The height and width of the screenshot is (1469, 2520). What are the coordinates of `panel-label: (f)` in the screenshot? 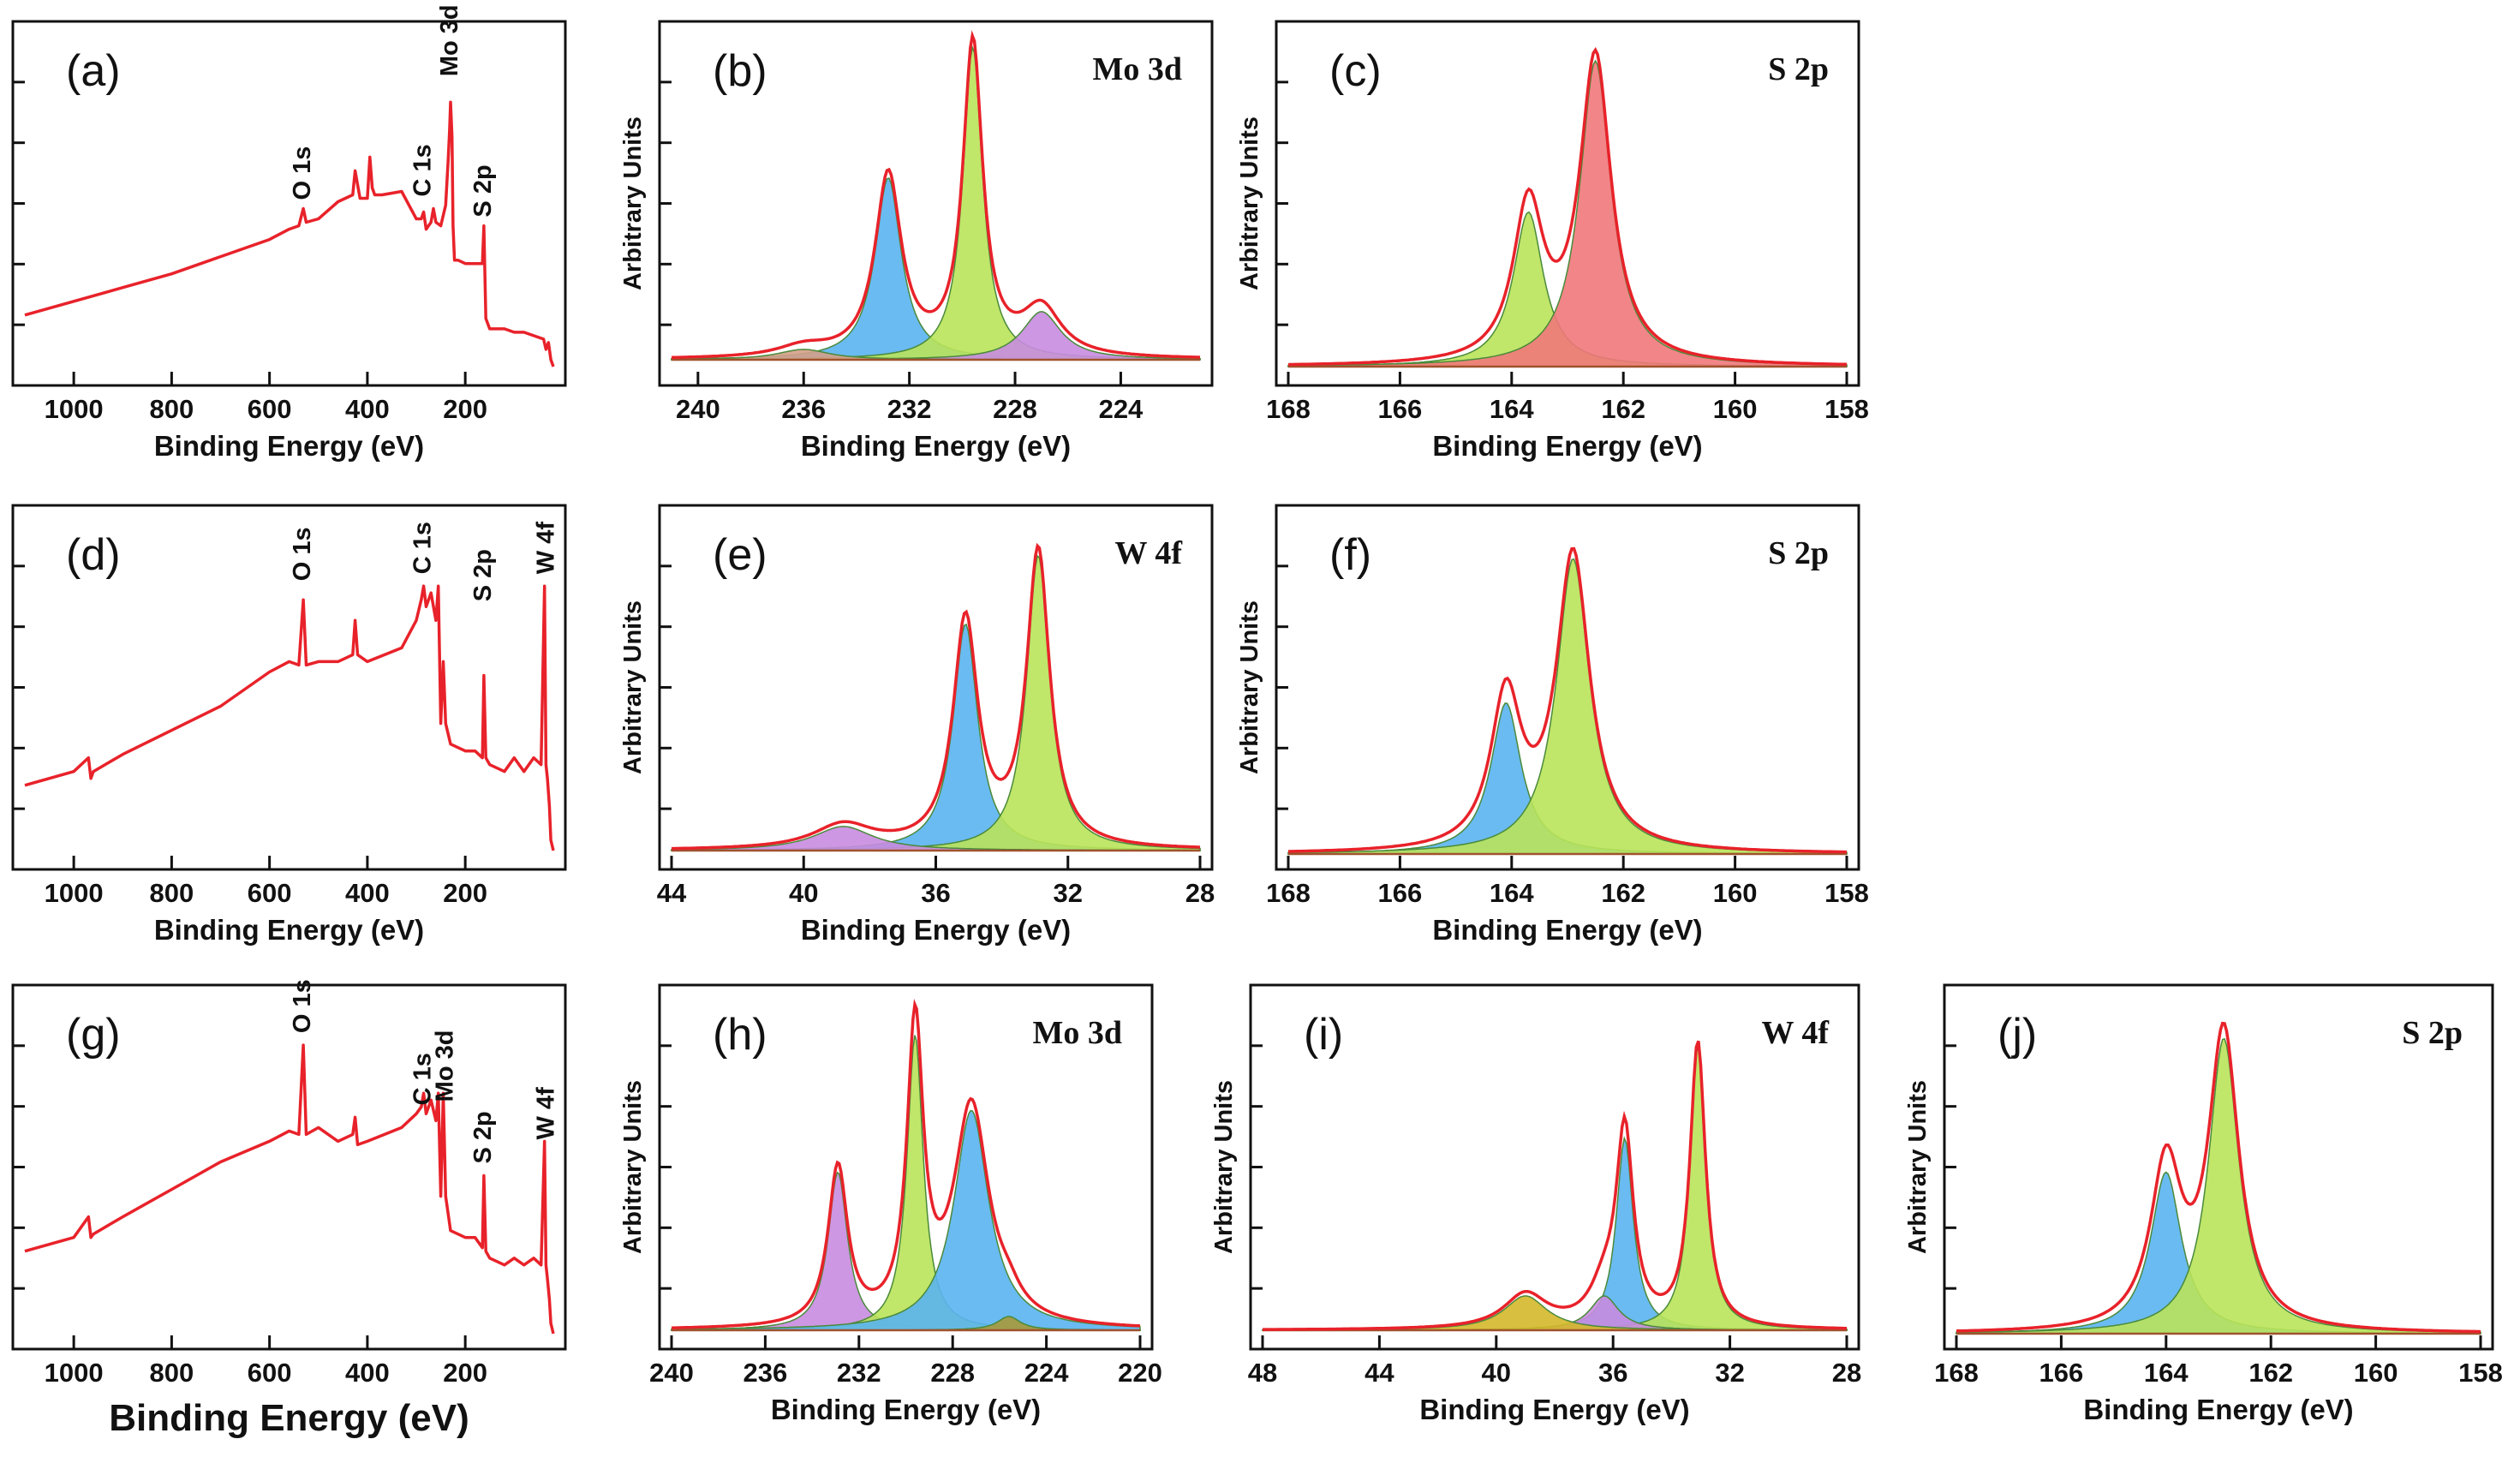 It's located at (1350, 555).